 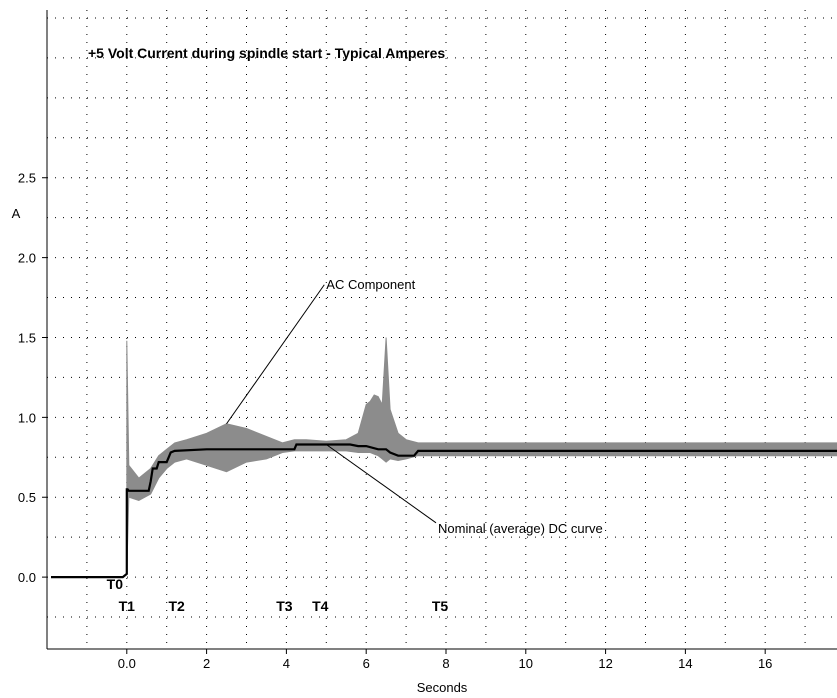 I want to click on y-tick-label: 0.0, so click(x=27, y=577).